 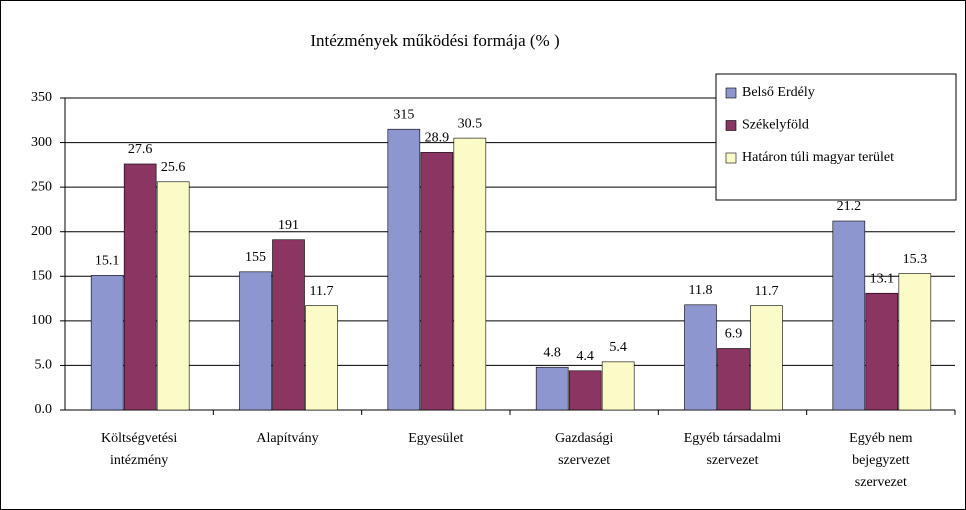 I want to click on y-tick-label: 100, so click(x=41, y=320).